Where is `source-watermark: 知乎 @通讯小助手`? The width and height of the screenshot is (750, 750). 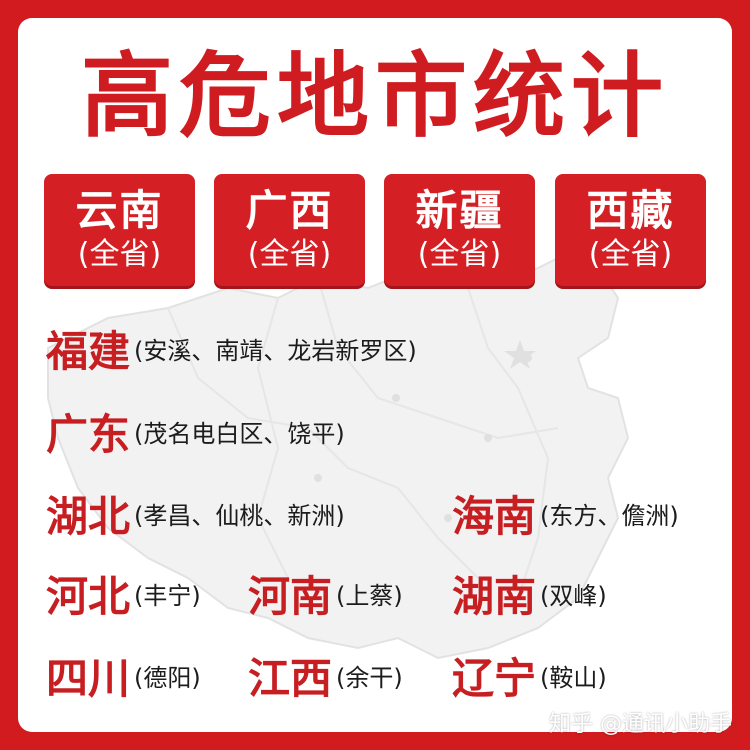
source-watermark: 知乎 @通讯小助手 is located at coordinates (640, 724).